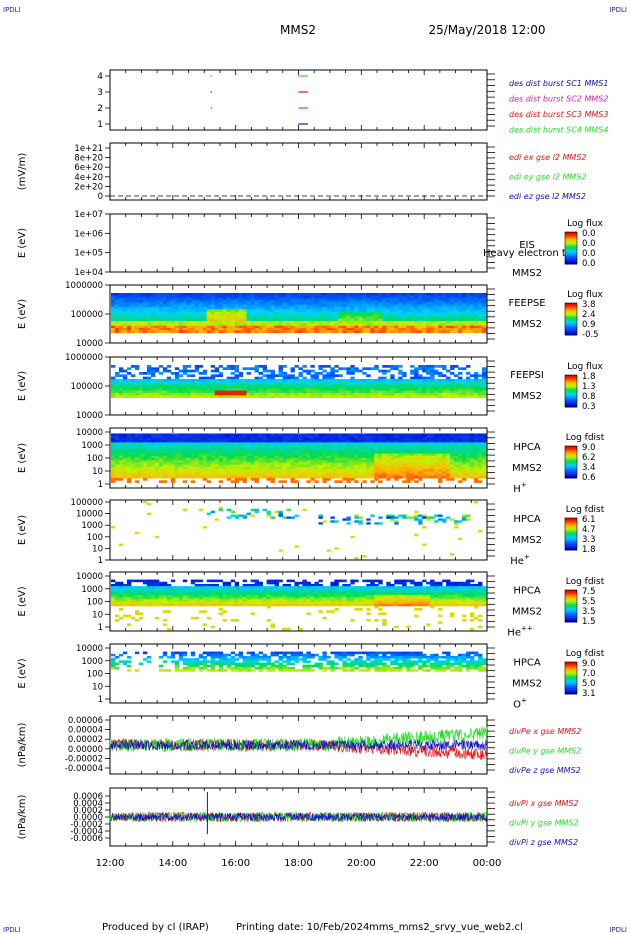 The image size is (630, 934). What do you see at coordinates (589, 407) in the screenshot?
I see `colorbar-tick: 0.3` at bounding box center [589, 407].